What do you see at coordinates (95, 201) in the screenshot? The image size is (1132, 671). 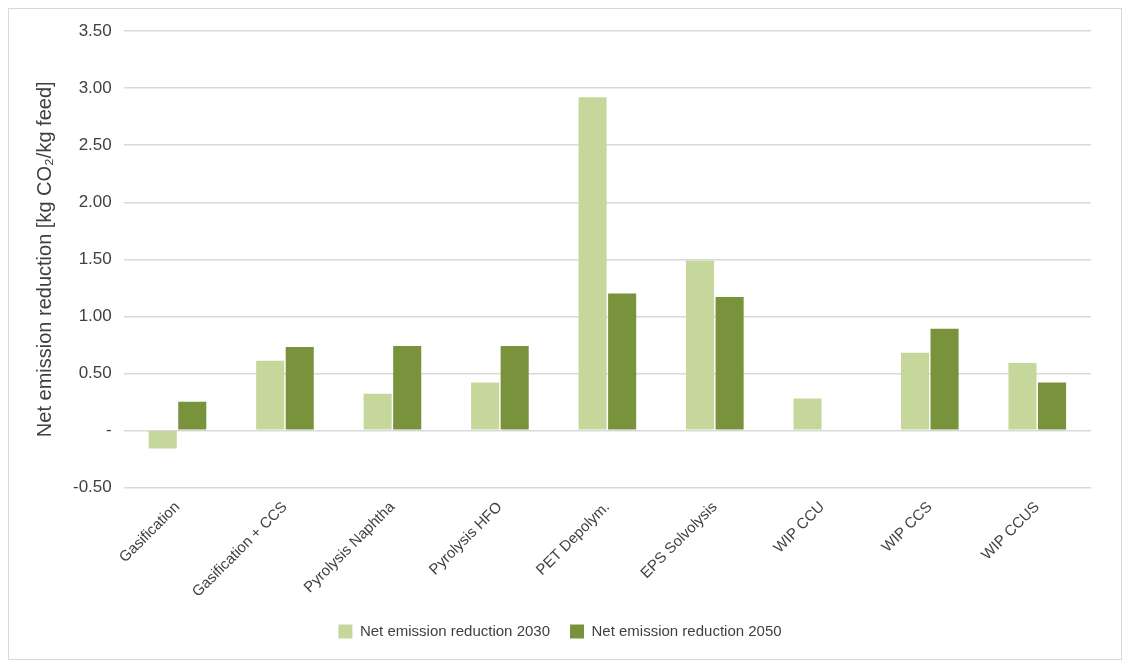 I see `y-tick-label: 2.00` at bounding box center [95, 201].